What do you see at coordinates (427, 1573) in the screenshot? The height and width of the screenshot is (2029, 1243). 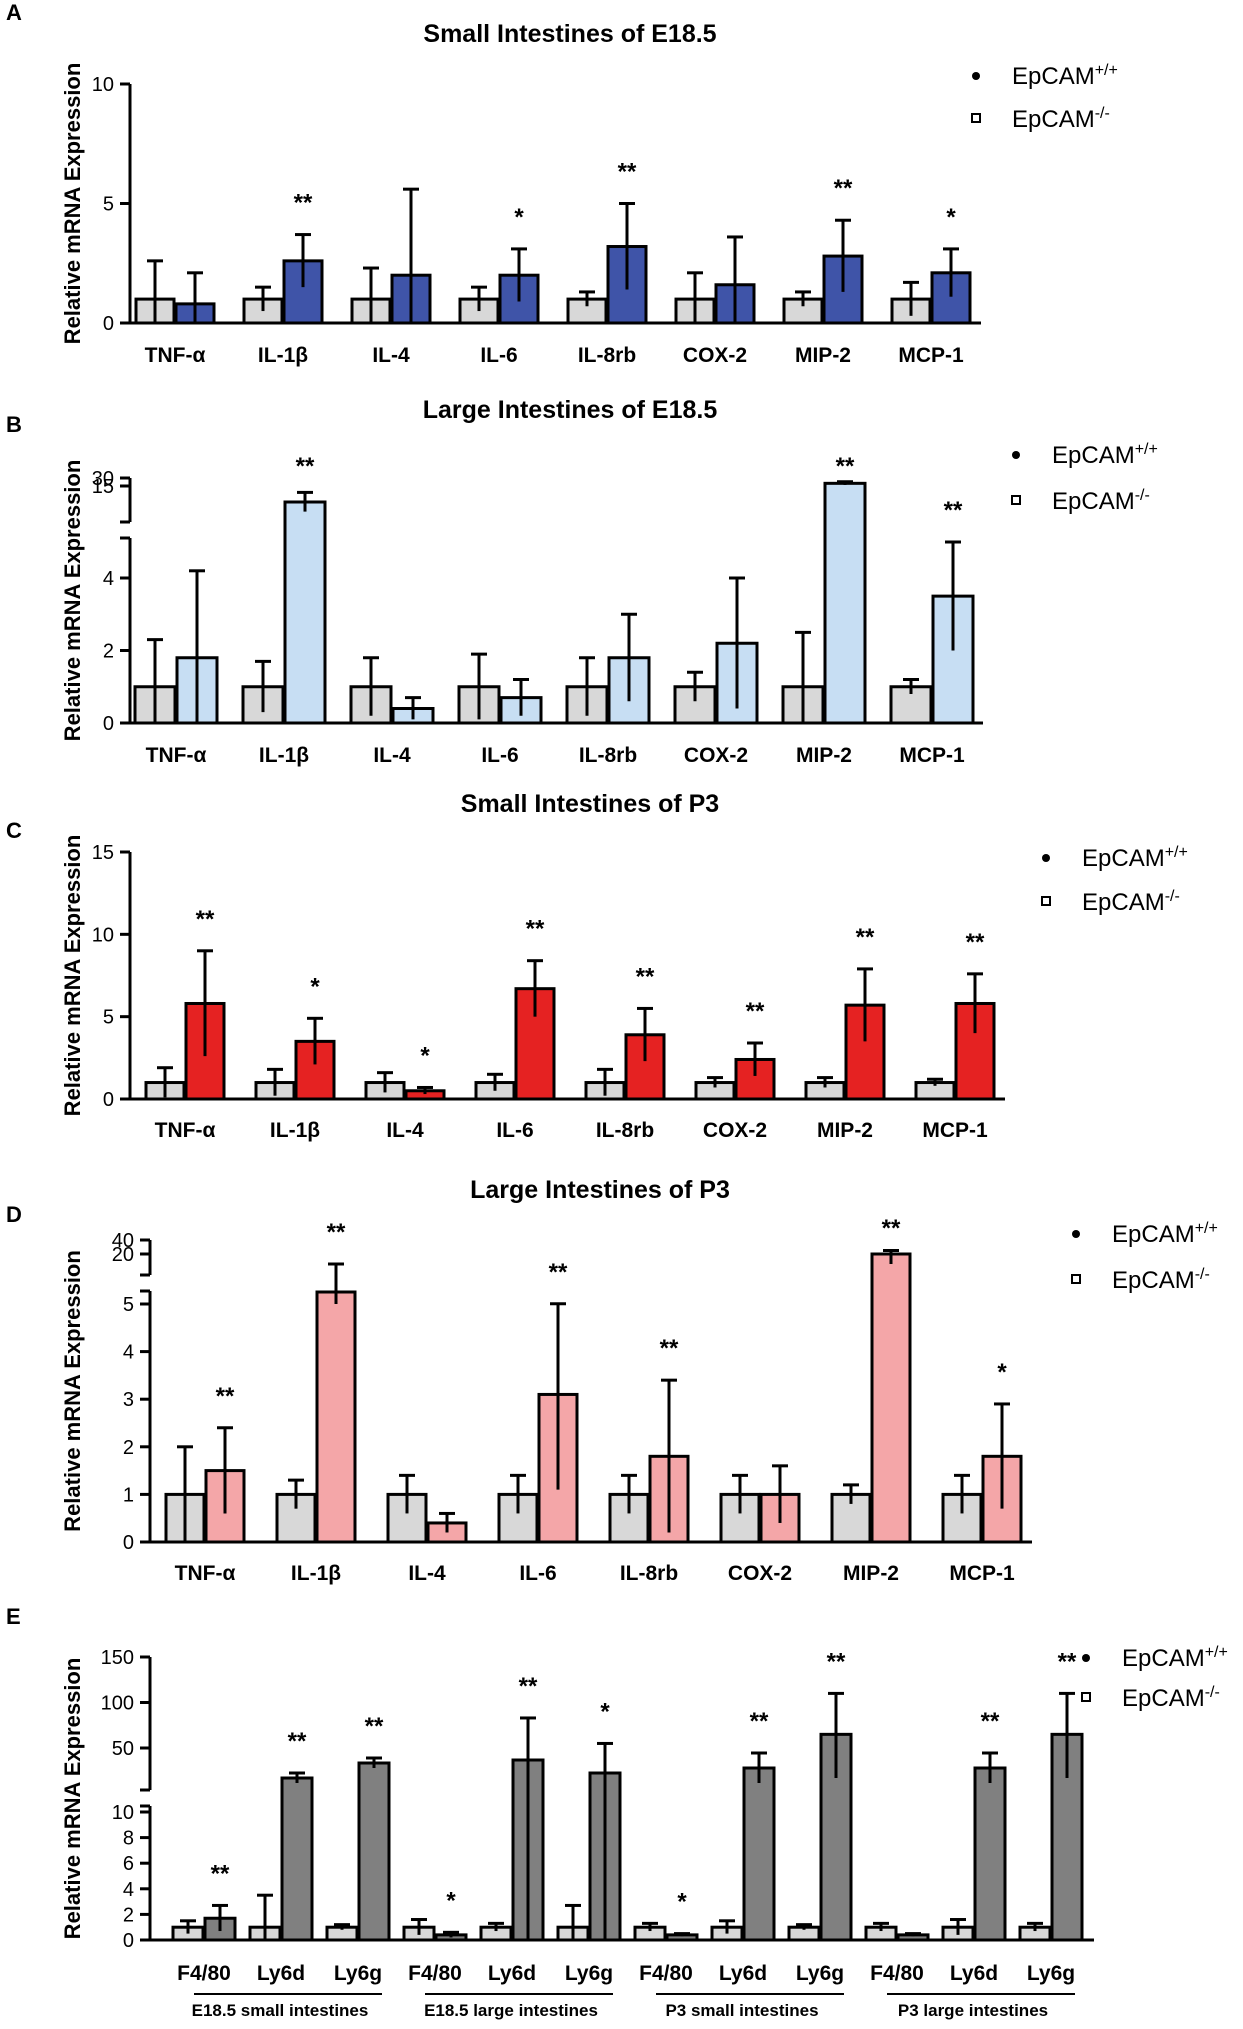 I see `x-tick-label: IL-4` at bounding box center [427, 1573].